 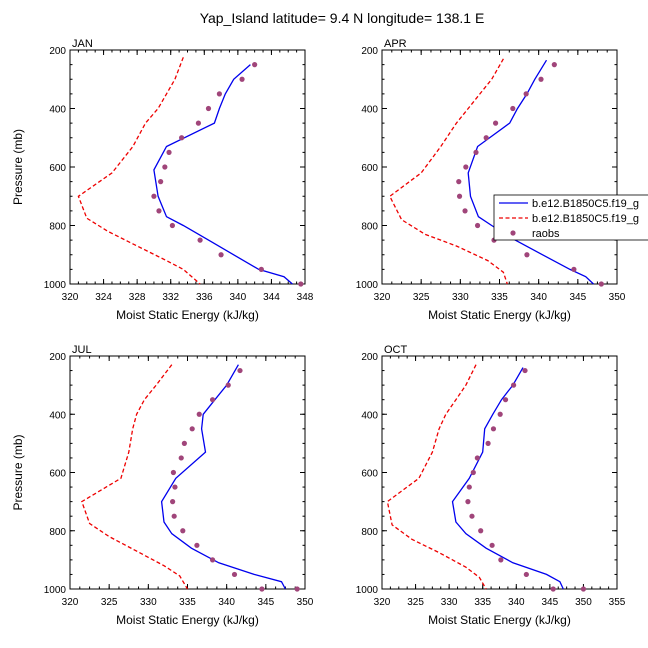 I want to click on panel-label: JUL, so click(x=82, y=350).